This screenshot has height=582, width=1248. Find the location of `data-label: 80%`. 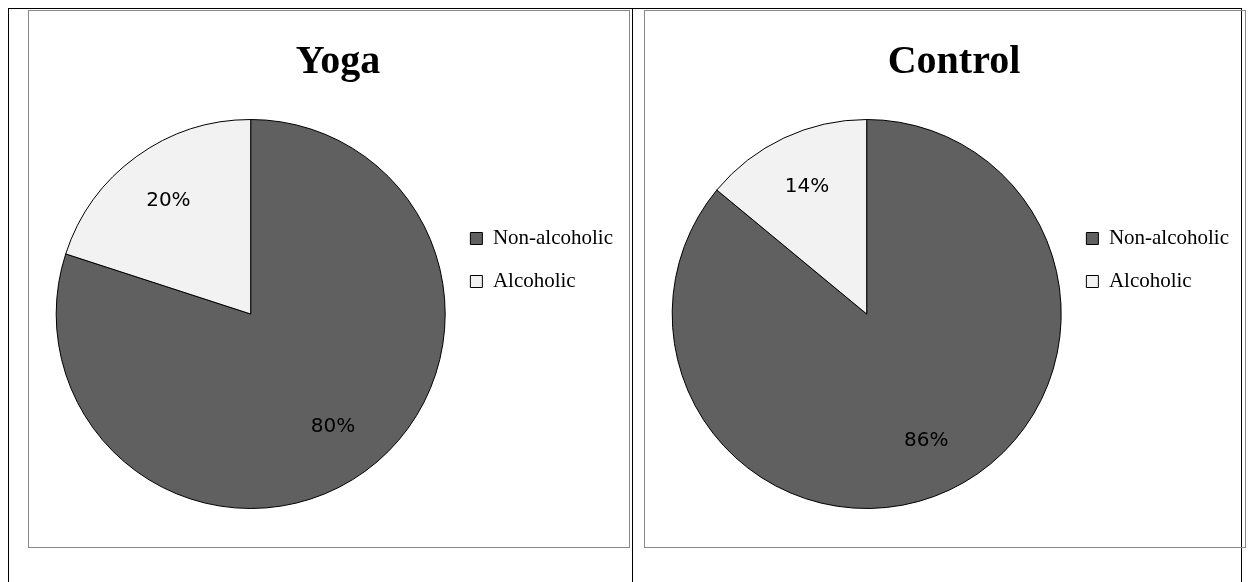

data-label: 80% is located at coordinates (333, 425).